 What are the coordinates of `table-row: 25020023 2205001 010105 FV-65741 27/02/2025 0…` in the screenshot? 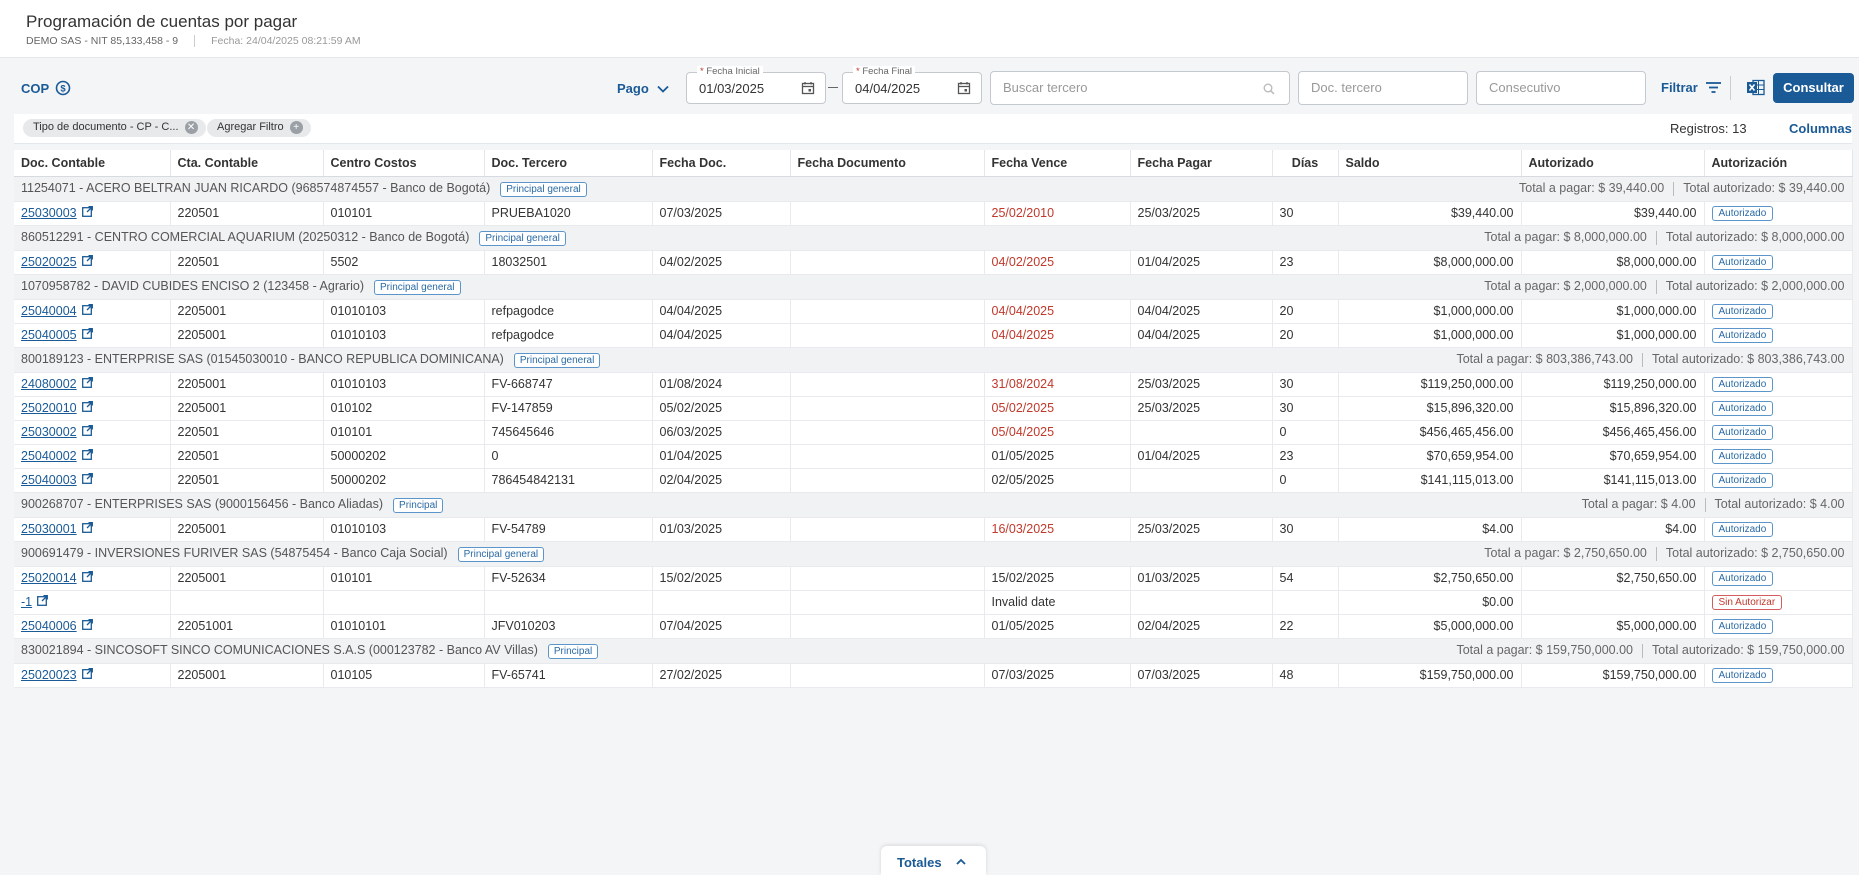 It's located at (933, 675).